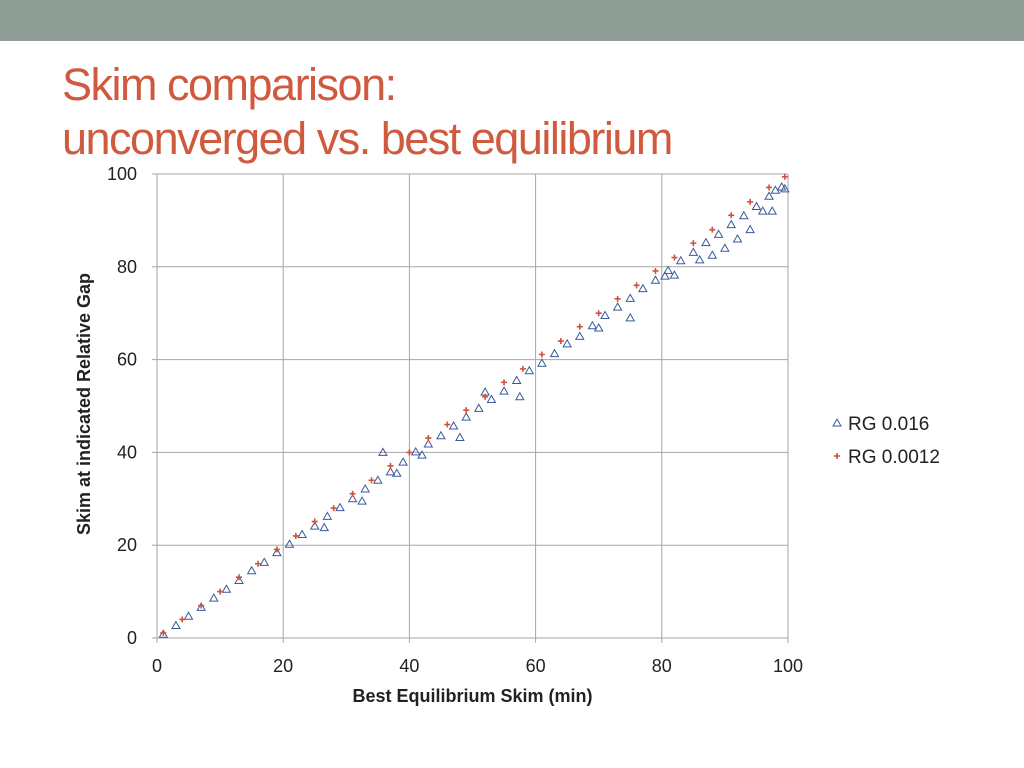  Describe the element at coordinates (367, 138) in the screenshot. I see `slide-title-line-2: unconverged vs. best equilibrium` at that location.